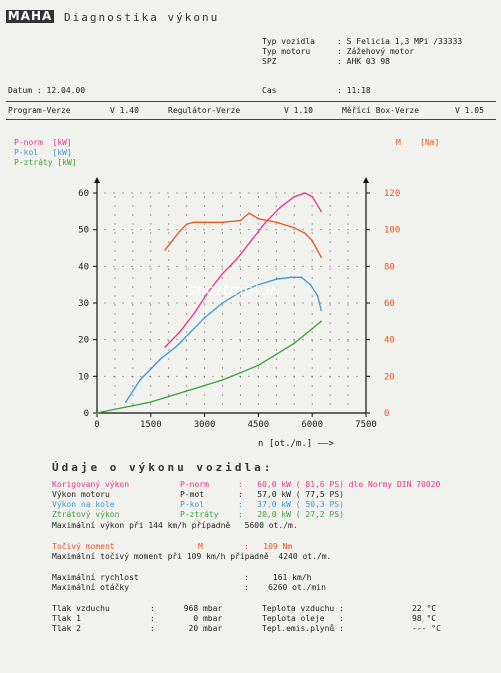 This screenshot has height=673, width=501. What do you see at coordinates (278, 577) in the screenshot?
I see `max-speed-value: : 161 km/h` at bounding box center [278, 577].